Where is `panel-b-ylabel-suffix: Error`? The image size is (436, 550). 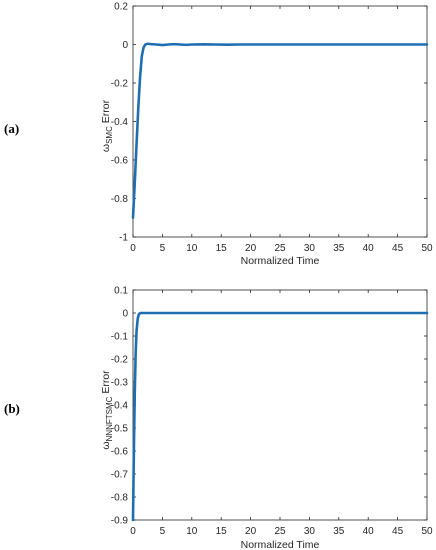
panel-b-ylabel-suffix: Error is located at coordinates (106, 383).